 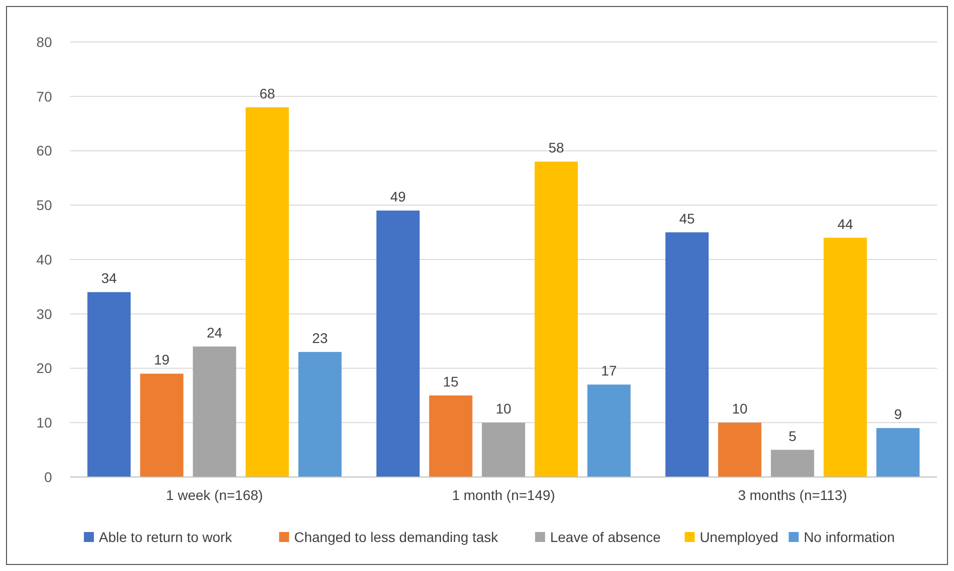 What do you see at coordinates (556, 148) in the screenshot?
I see `data-label: 58` at bounding box center [556, 148].